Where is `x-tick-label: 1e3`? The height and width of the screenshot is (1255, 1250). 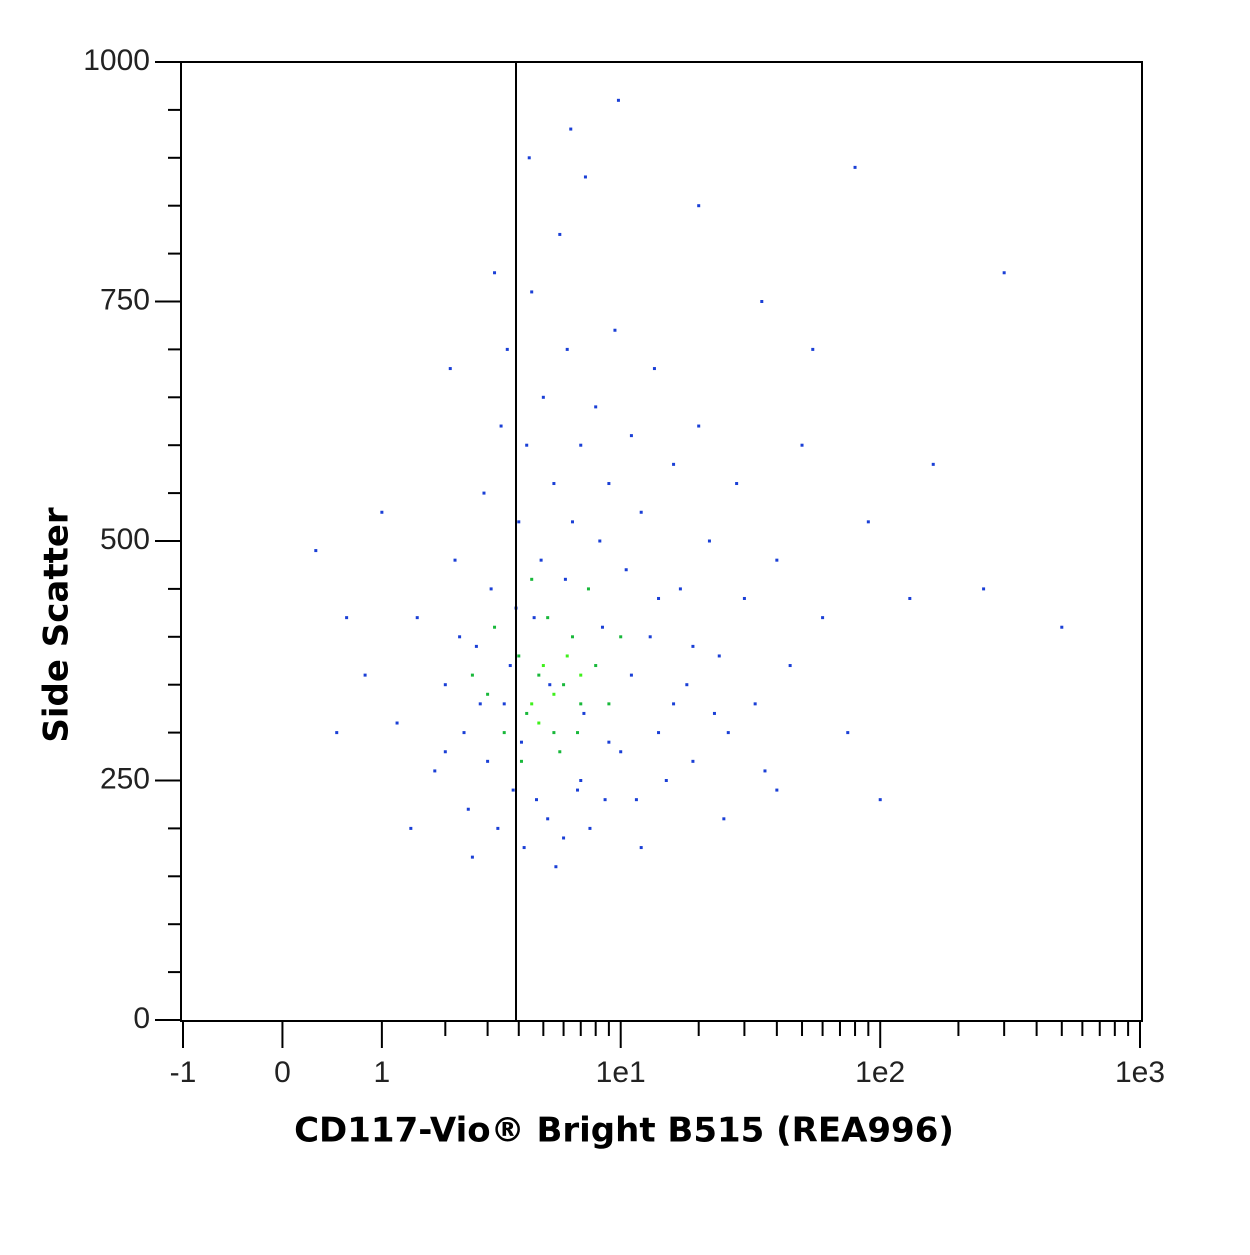 x-tick-label: 1e3 is located at coordinates (1140, 1072).